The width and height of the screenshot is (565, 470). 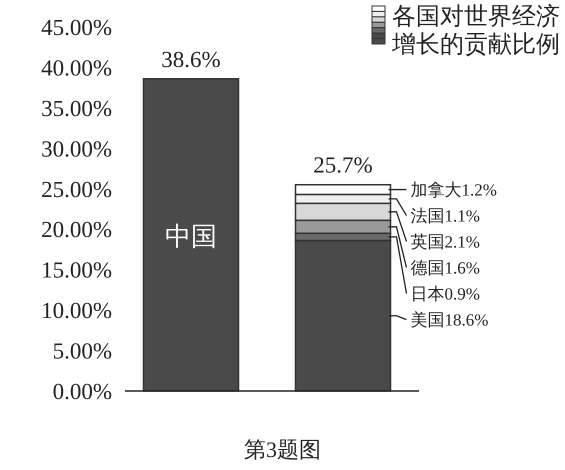 What do you see at coordinates (76, 311) in the screenshot?
I see `y-tick-label: 10.00%` at bounding box center [76, 311].